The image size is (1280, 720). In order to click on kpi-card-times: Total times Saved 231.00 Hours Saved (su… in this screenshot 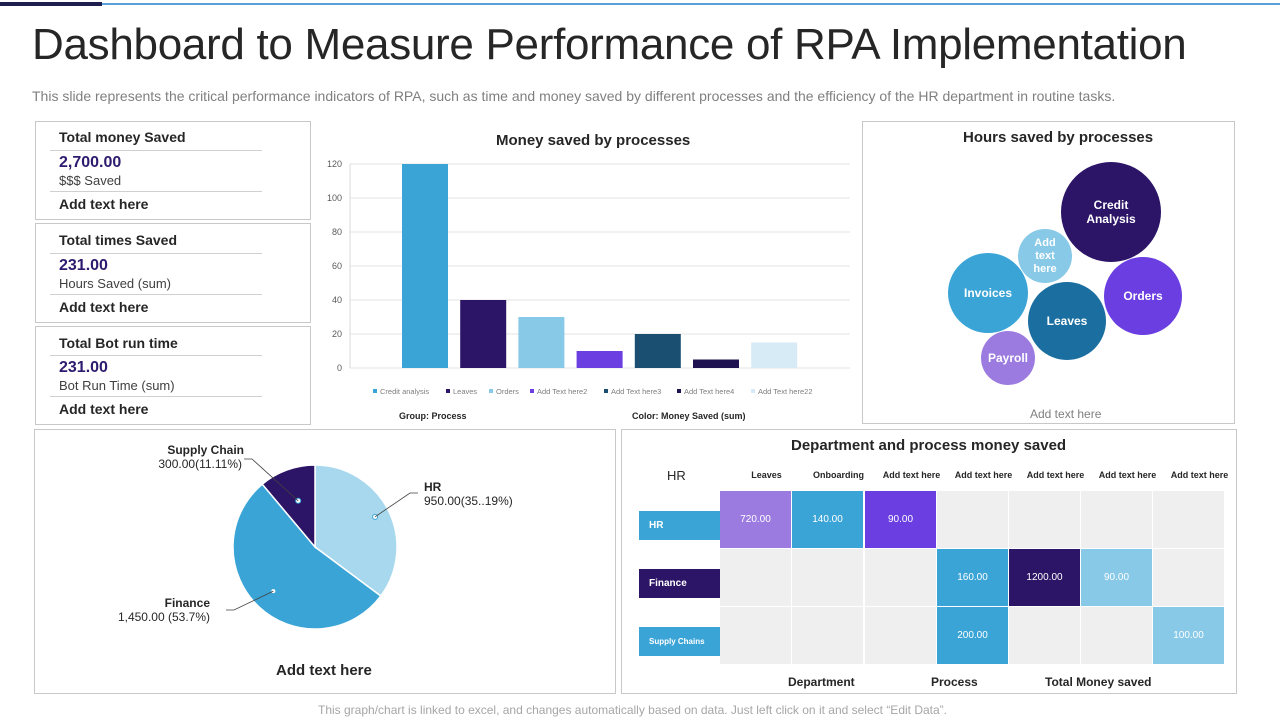, I will do `click(173, 273)`.